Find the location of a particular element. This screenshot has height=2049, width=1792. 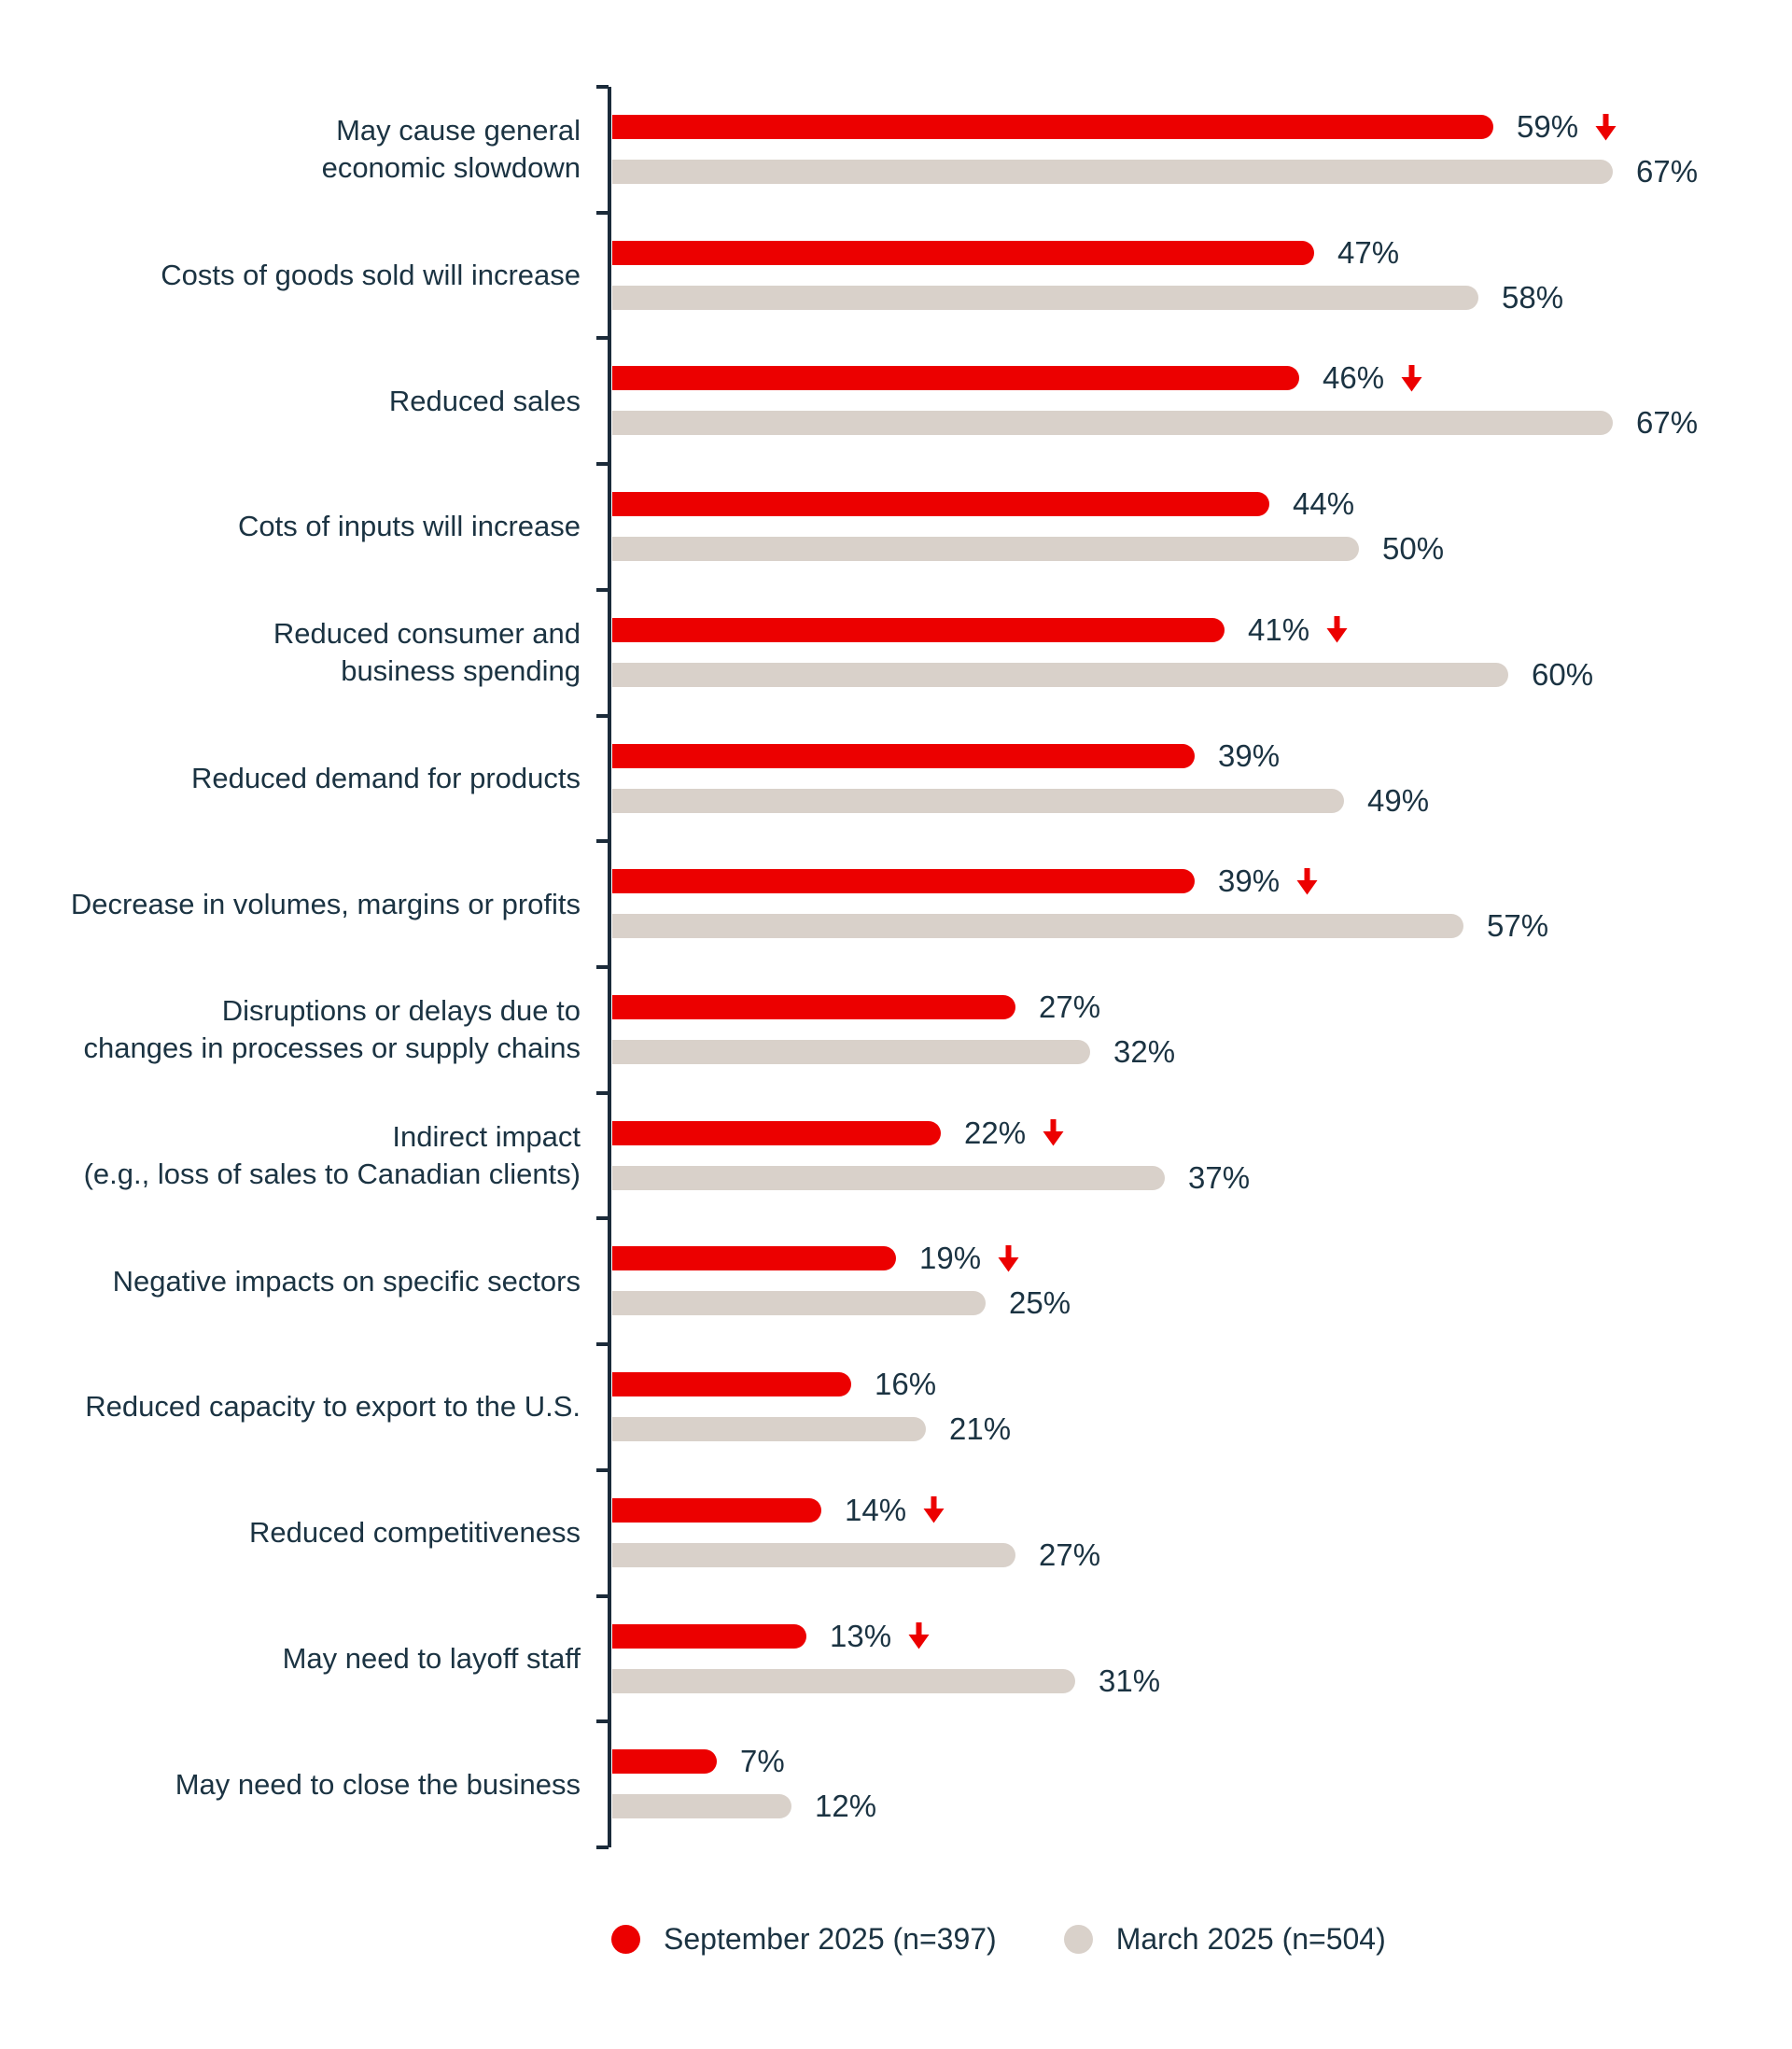

category-label-line: Reduced sales is located at coordinates (485, 400).